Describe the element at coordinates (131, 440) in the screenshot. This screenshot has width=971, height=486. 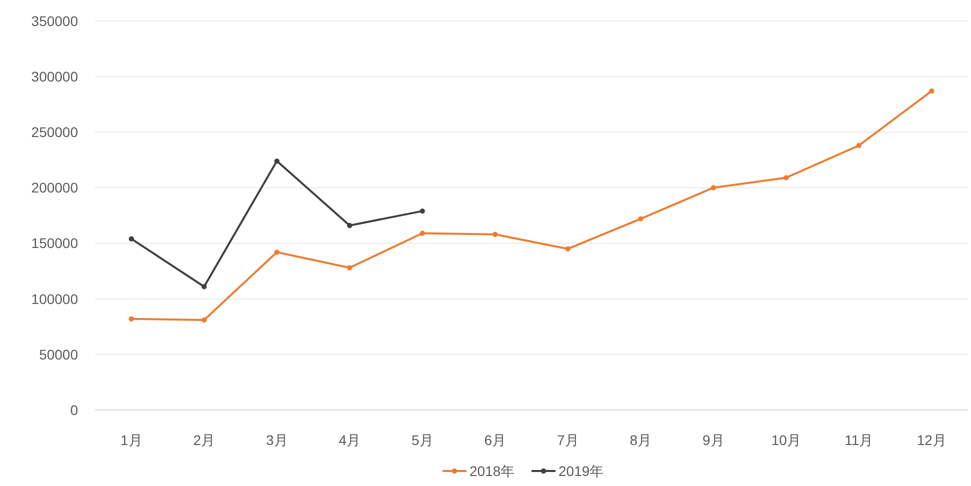
I see `x-tick-label: 1月` at that location.